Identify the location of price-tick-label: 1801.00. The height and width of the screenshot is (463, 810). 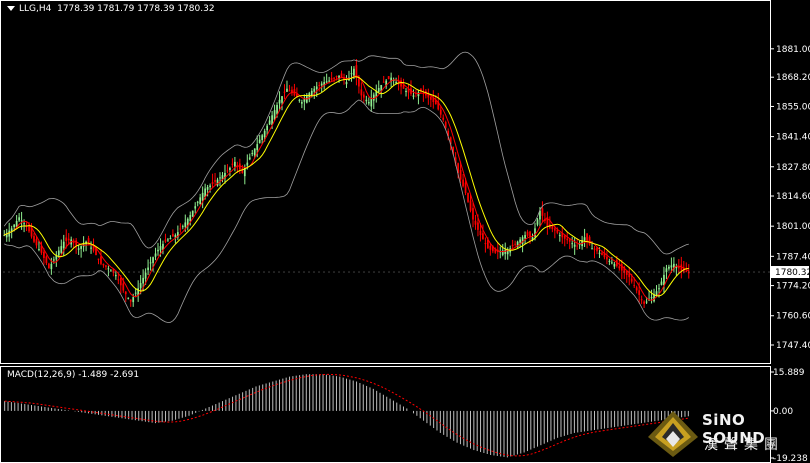
(793, 227).